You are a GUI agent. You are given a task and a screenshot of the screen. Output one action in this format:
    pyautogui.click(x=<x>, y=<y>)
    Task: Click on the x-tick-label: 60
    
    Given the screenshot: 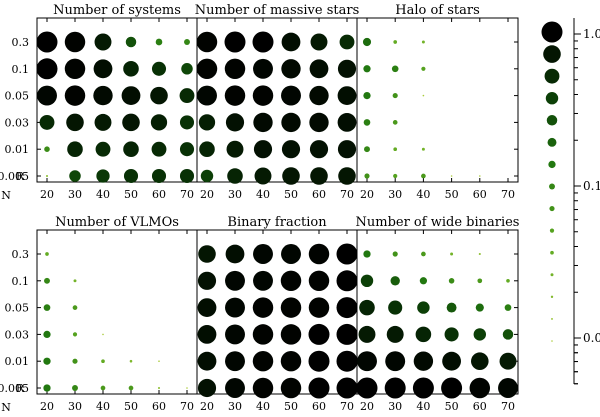 What is the action you would take?
    pyautogui.click(x=159, y=406)
    